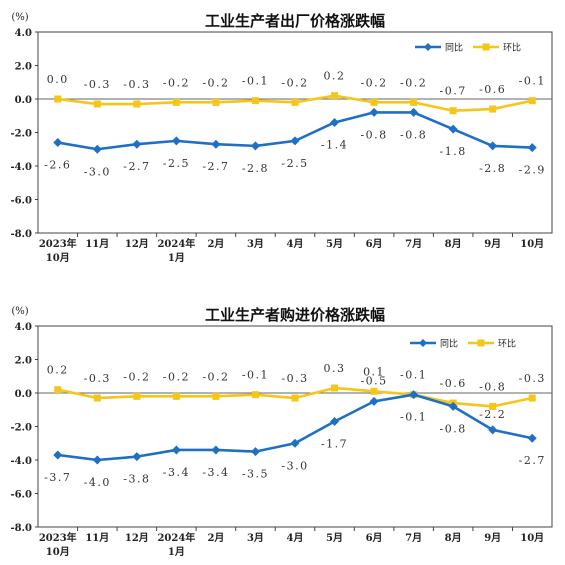 The height and width of the screenshot is (565, 565). I want to click on x-tick-label: 4月, so click(295, 244).